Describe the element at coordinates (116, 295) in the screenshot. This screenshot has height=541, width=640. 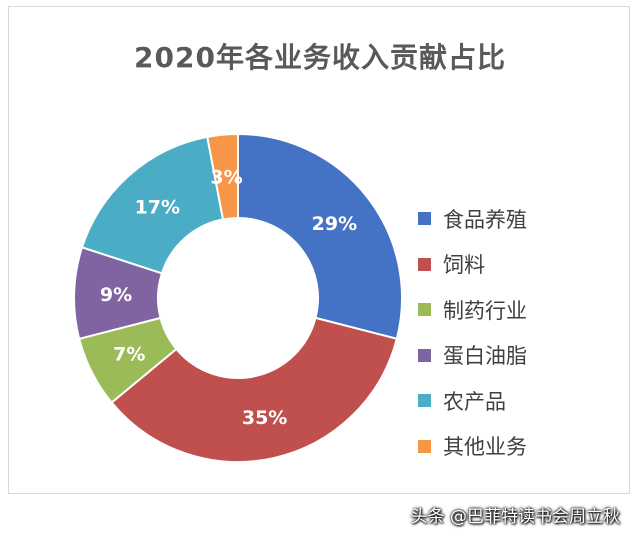
I see `data-label-3: 9%` at that location.